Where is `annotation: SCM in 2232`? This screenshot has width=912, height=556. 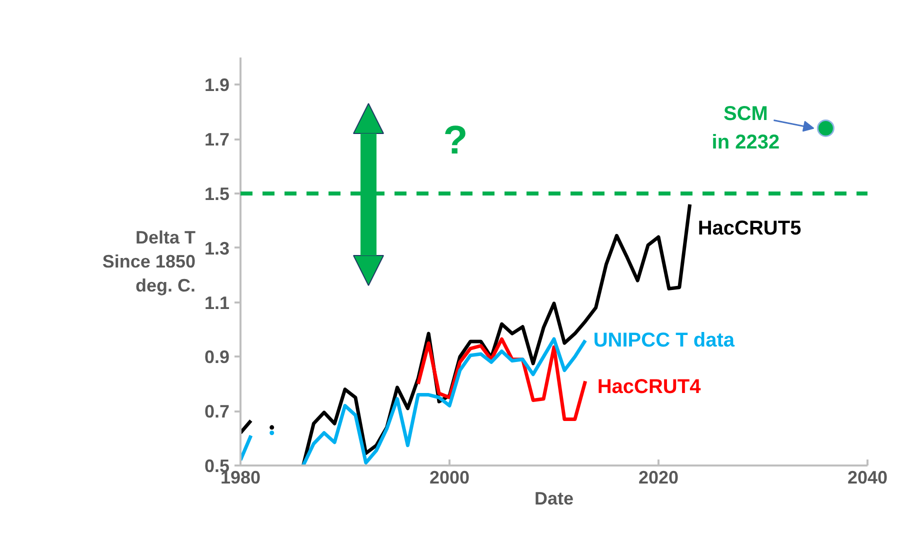 annotation: SCM in 2232 is located at coordinates (746, 128).